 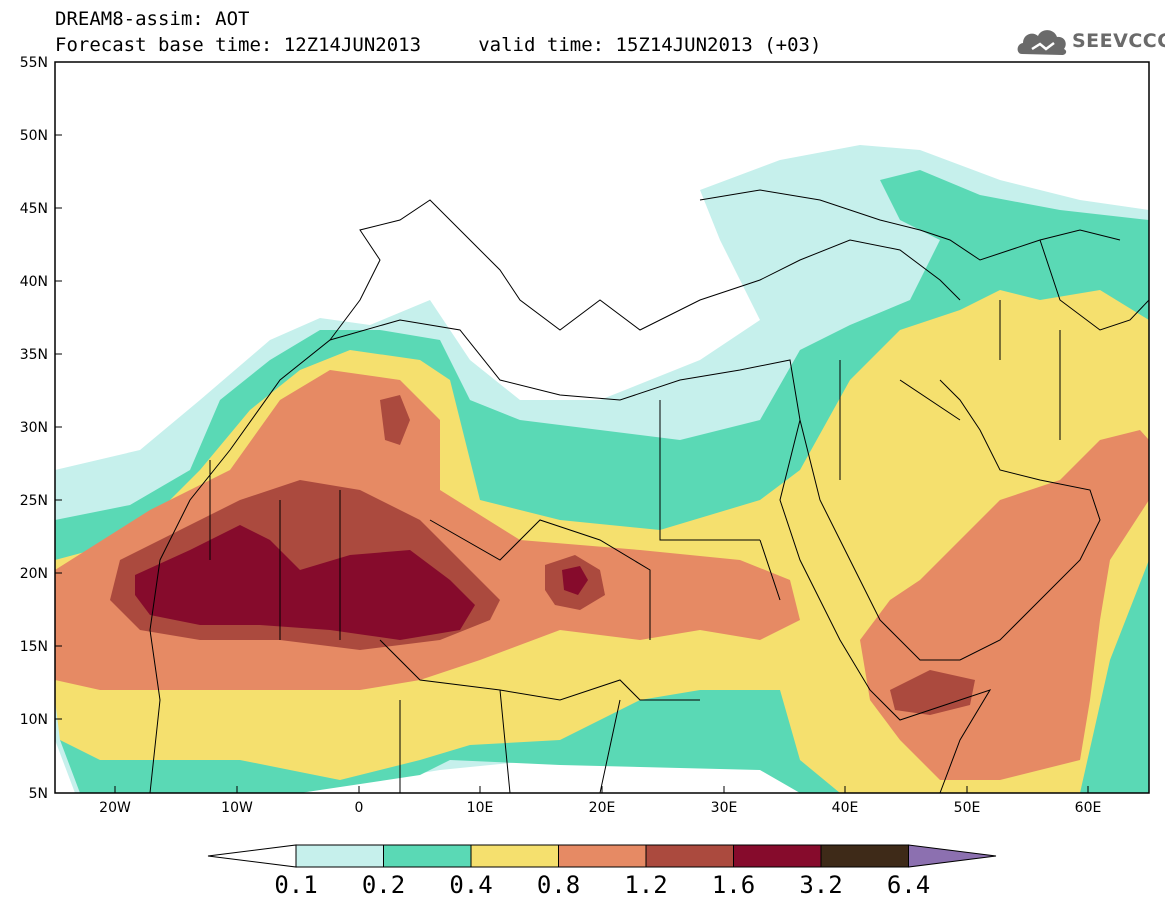 I want to click on lat-label: 50N, so click(x=34, y=136).